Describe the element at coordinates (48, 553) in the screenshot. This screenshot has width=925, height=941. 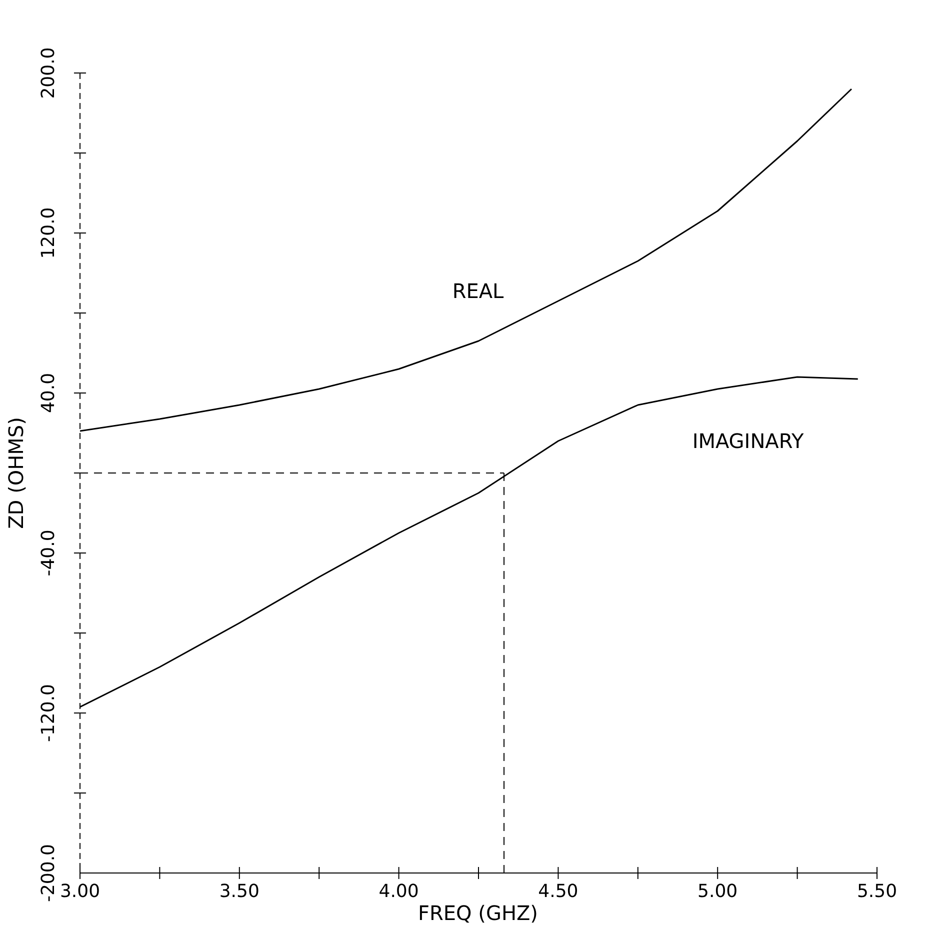
I see `y-tick-label: -40.0` at that location.